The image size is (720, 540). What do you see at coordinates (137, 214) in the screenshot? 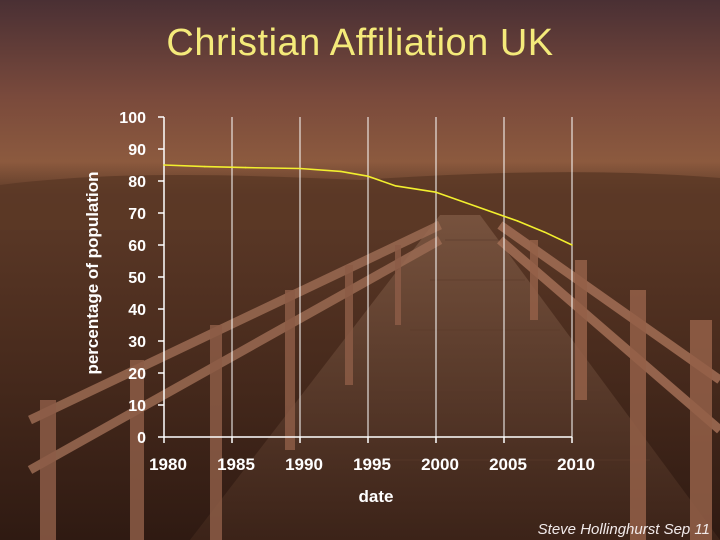
I see `y-tick-label-70: 70` at bounding box center [137, 214].